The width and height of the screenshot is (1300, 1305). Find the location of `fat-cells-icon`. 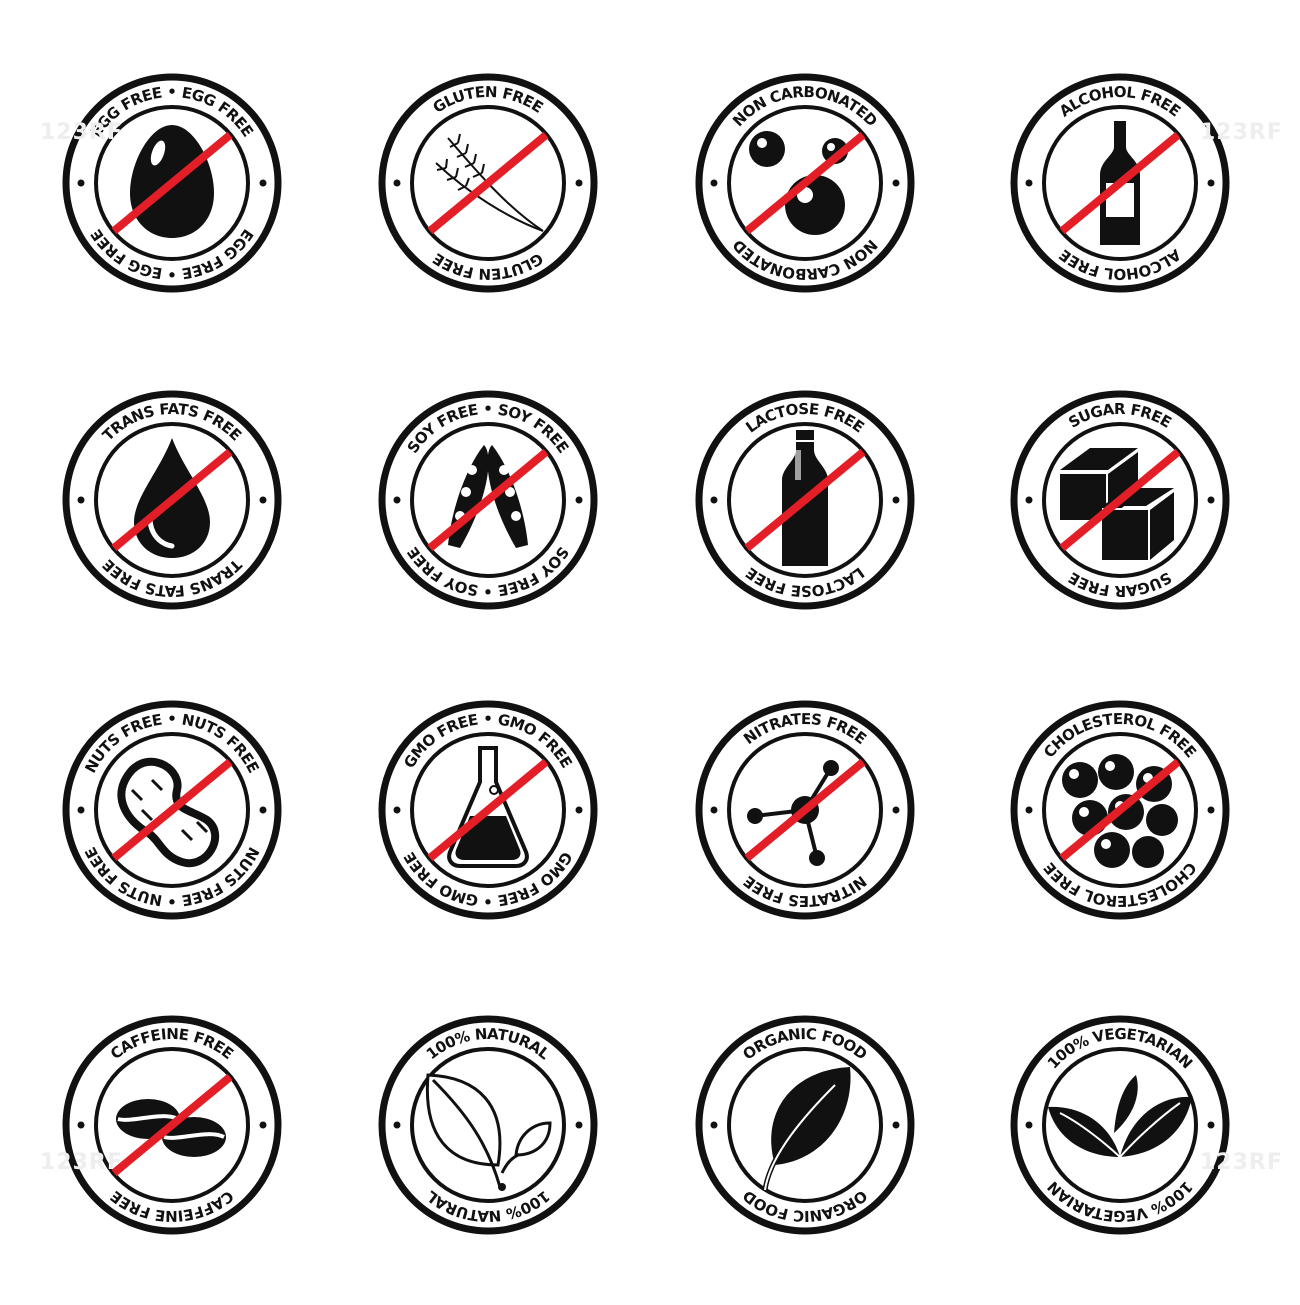

fat-cells-icon is located at coordinates (1120, 811).